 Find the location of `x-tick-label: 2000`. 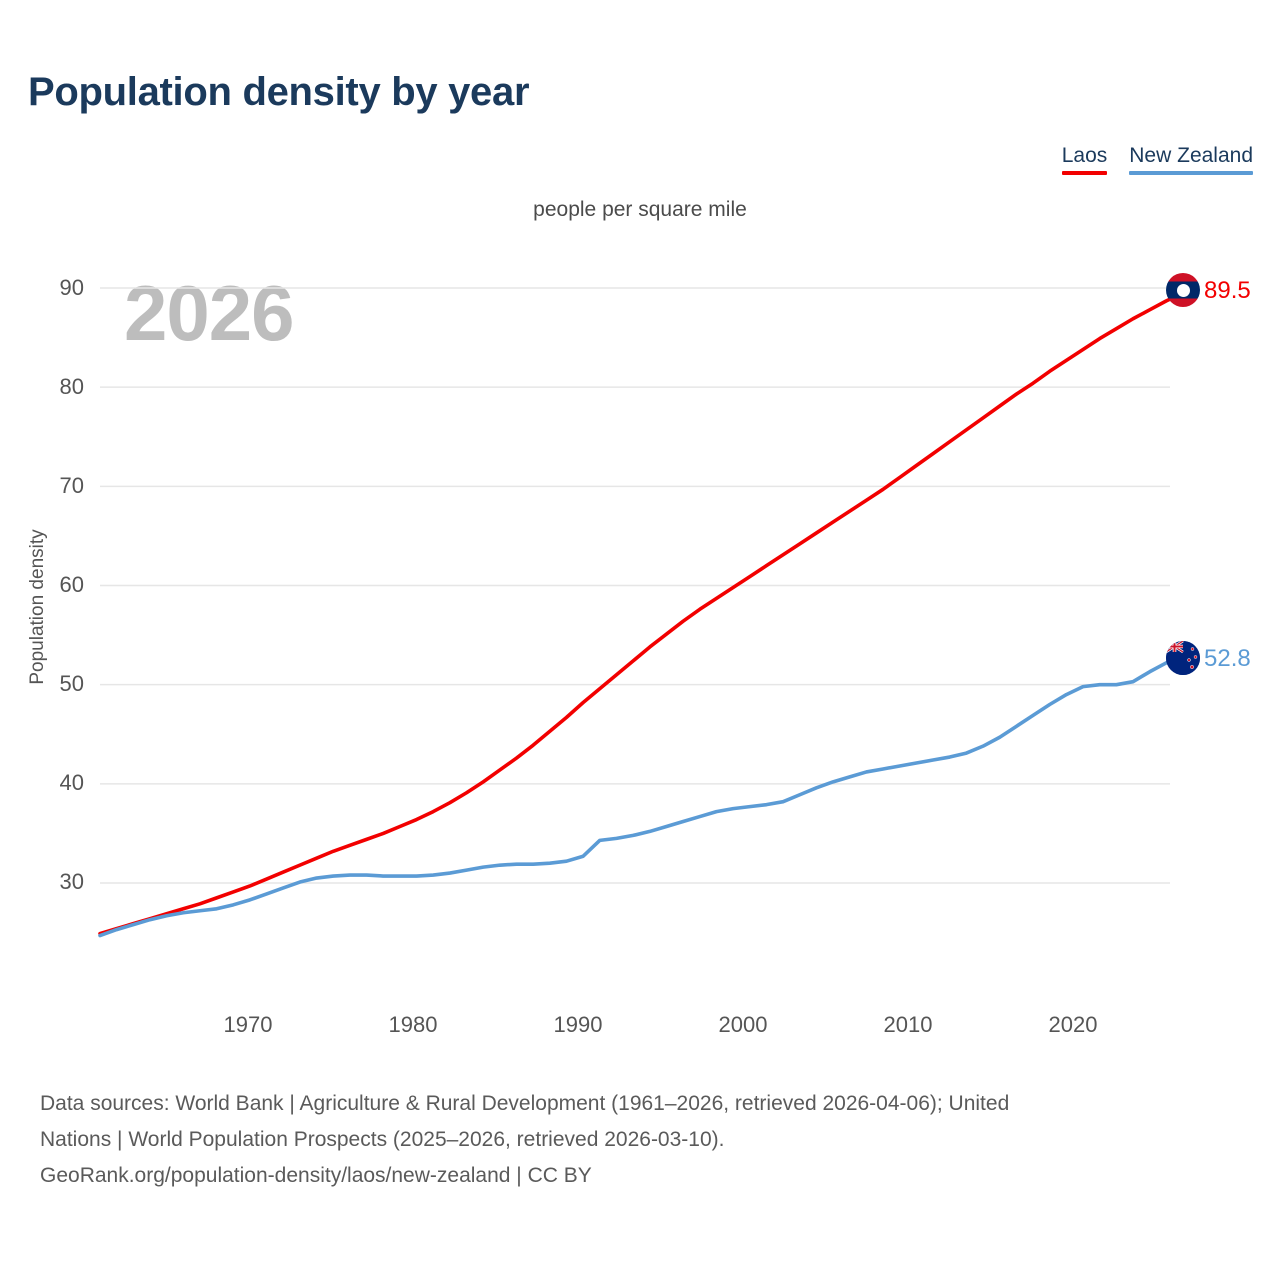

x-tick-label: 2000 is located at coordinates (743, 1024).